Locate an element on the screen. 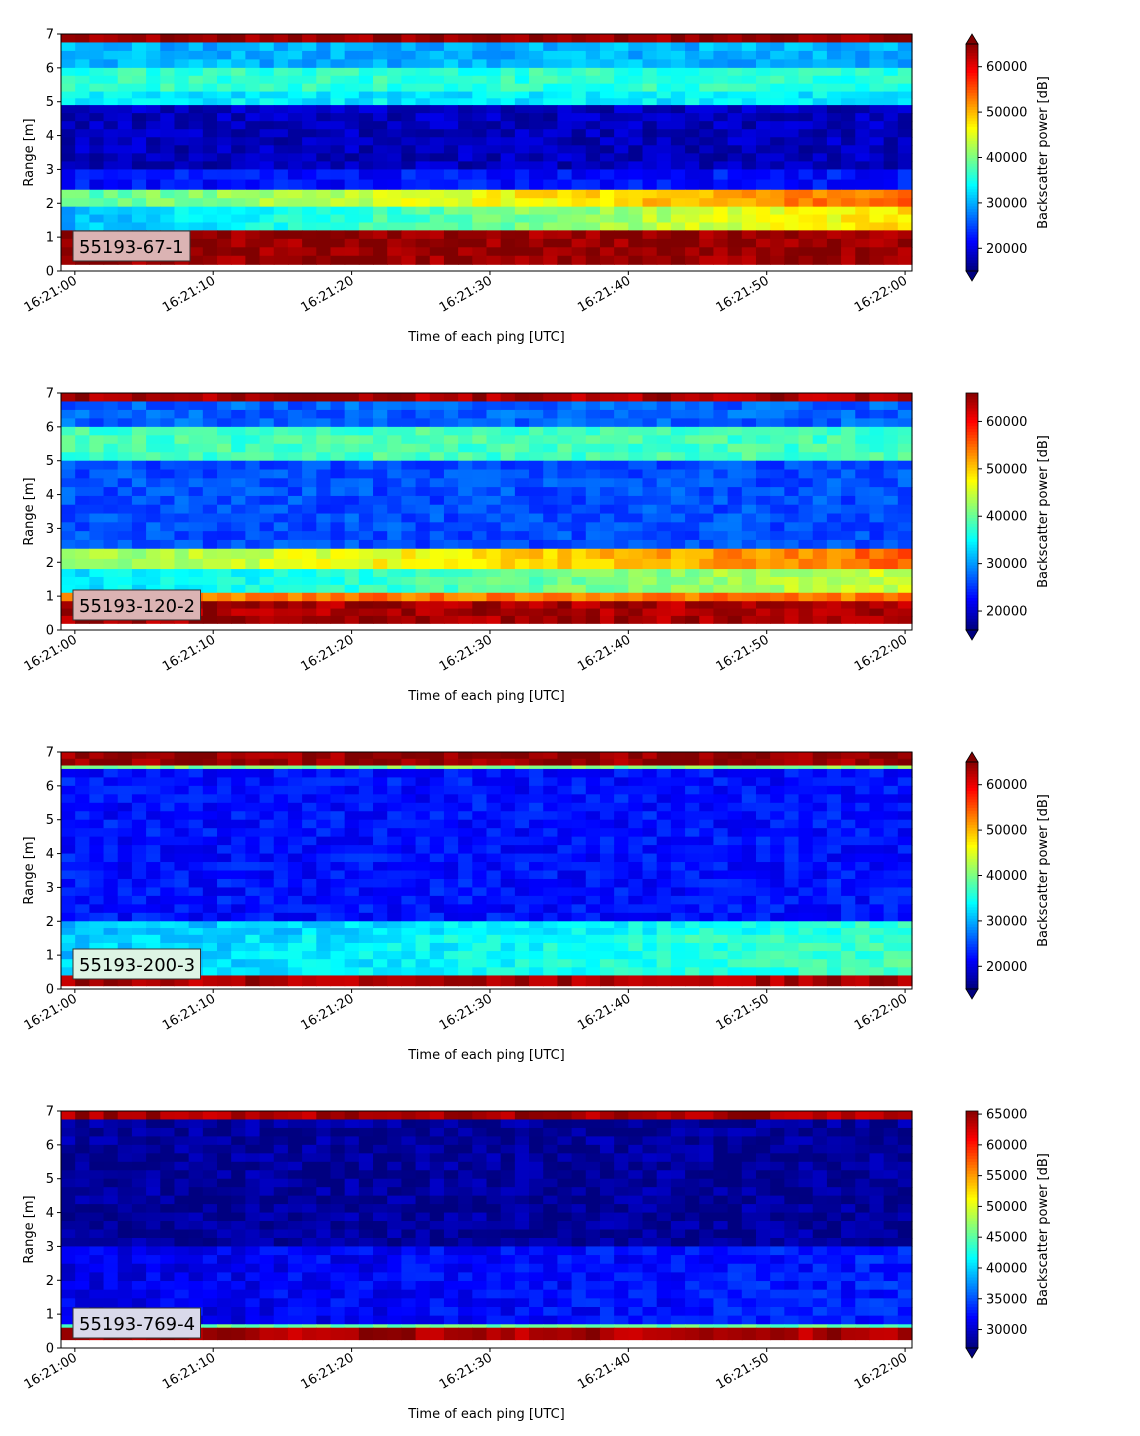  x-tick-label: 16:21:40 is located at coordinates (604, 653).